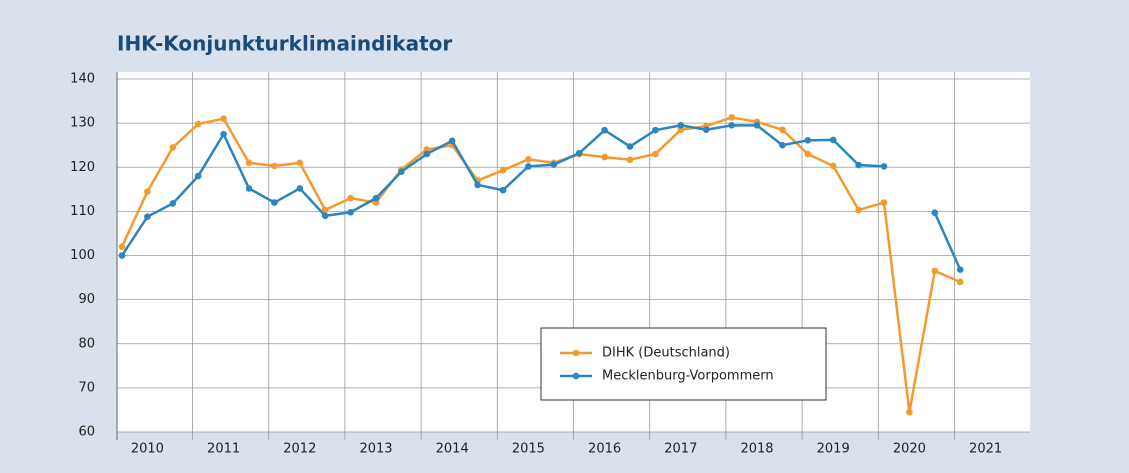  Describe the element at coordinates (82, 255) in the screenshot. I see `y-tick-label: 100` at that location.